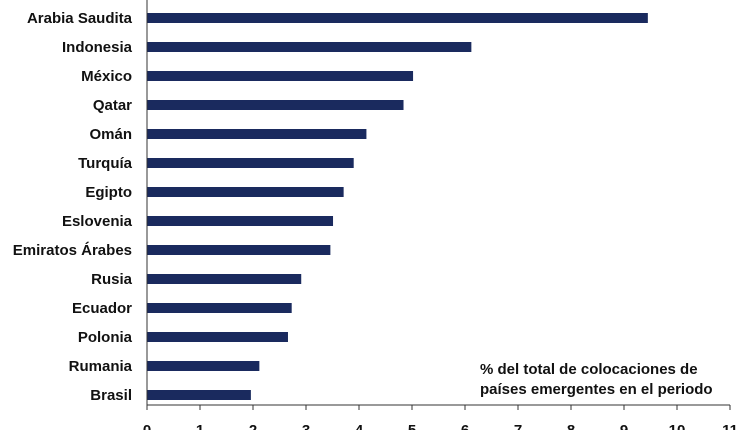 This screenshot has width=750, height=430. I want to click on category-label: Indonesia, so click(97, 47).